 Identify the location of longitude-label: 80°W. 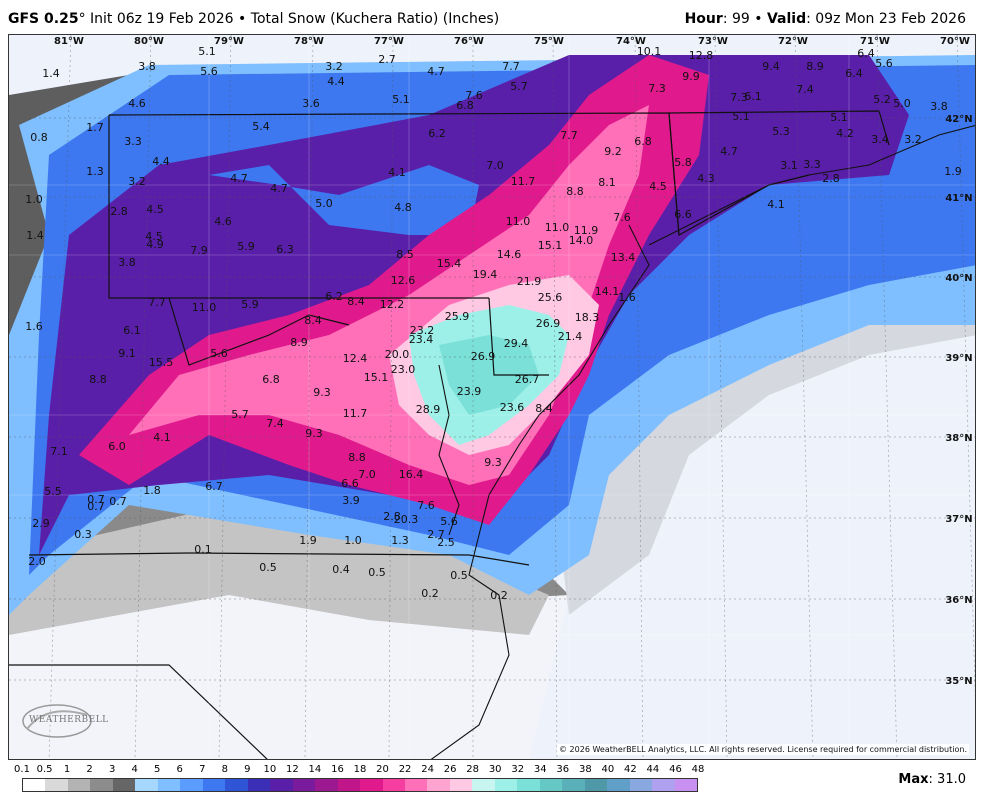
(149, 41).